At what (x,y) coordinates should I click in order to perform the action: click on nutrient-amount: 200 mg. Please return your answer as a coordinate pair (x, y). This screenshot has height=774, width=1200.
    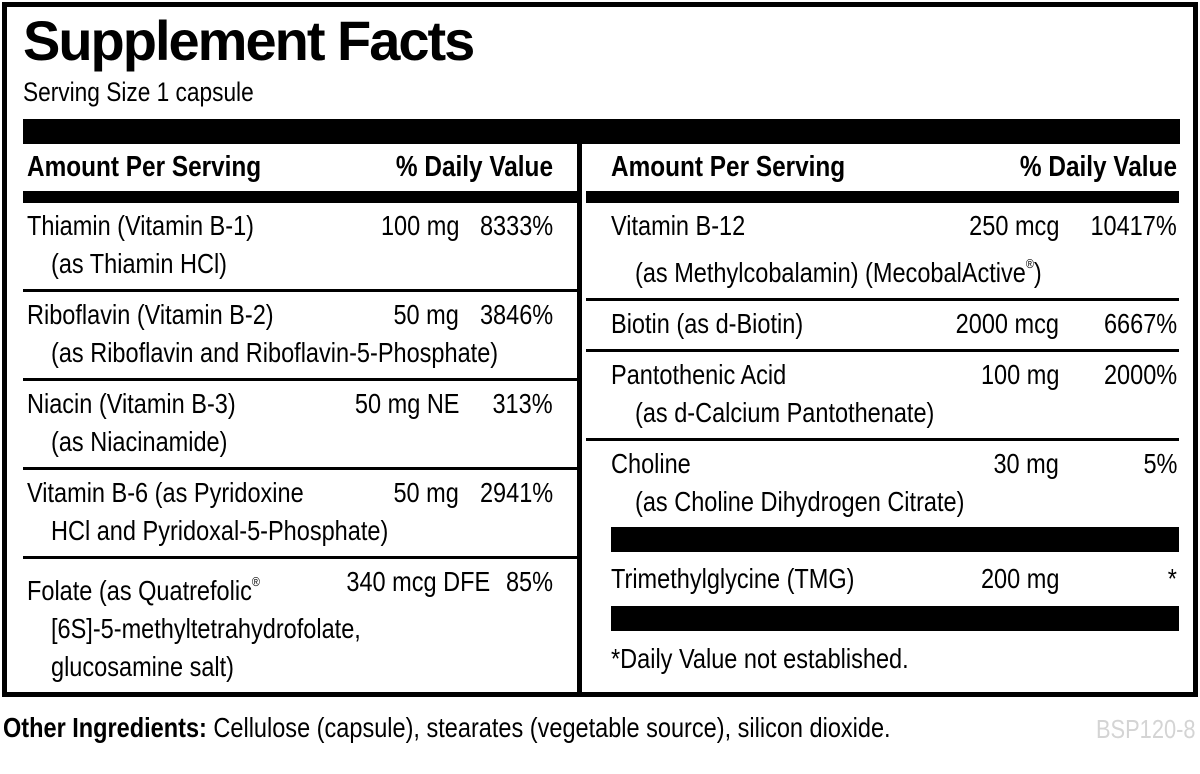
    Looking at the image, I should click on (1019, 578).